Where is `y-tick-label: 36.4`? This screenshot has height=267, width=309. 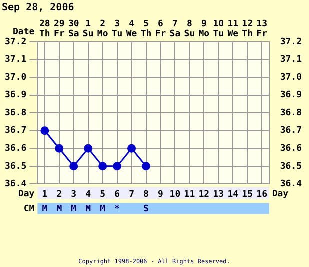 y-tick-label: 36.4 is located at coordinates (16, 185).